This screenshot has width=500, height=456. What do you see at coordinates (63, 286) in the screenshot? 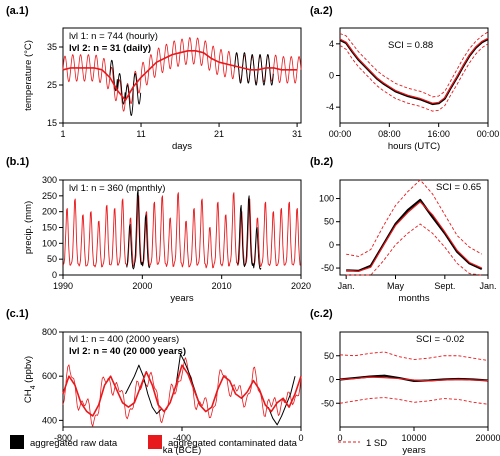
I see `x-tick-label-b1: 1990` at bounding box center [63, 286].